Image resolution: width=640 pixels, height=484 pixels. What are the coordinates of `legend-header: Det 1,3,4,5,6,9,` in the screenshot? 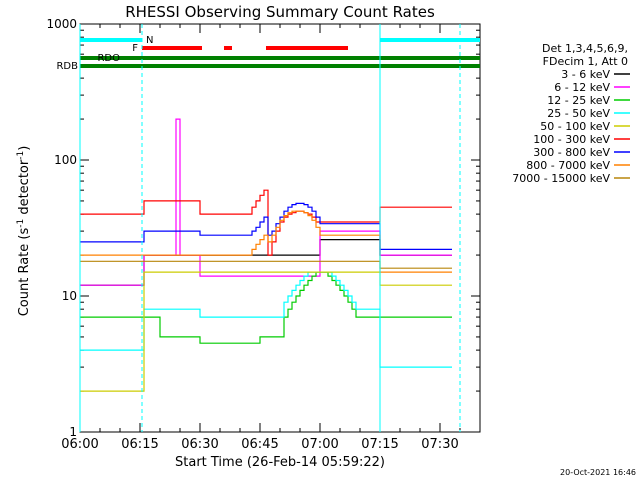 It's located at (585, 48).